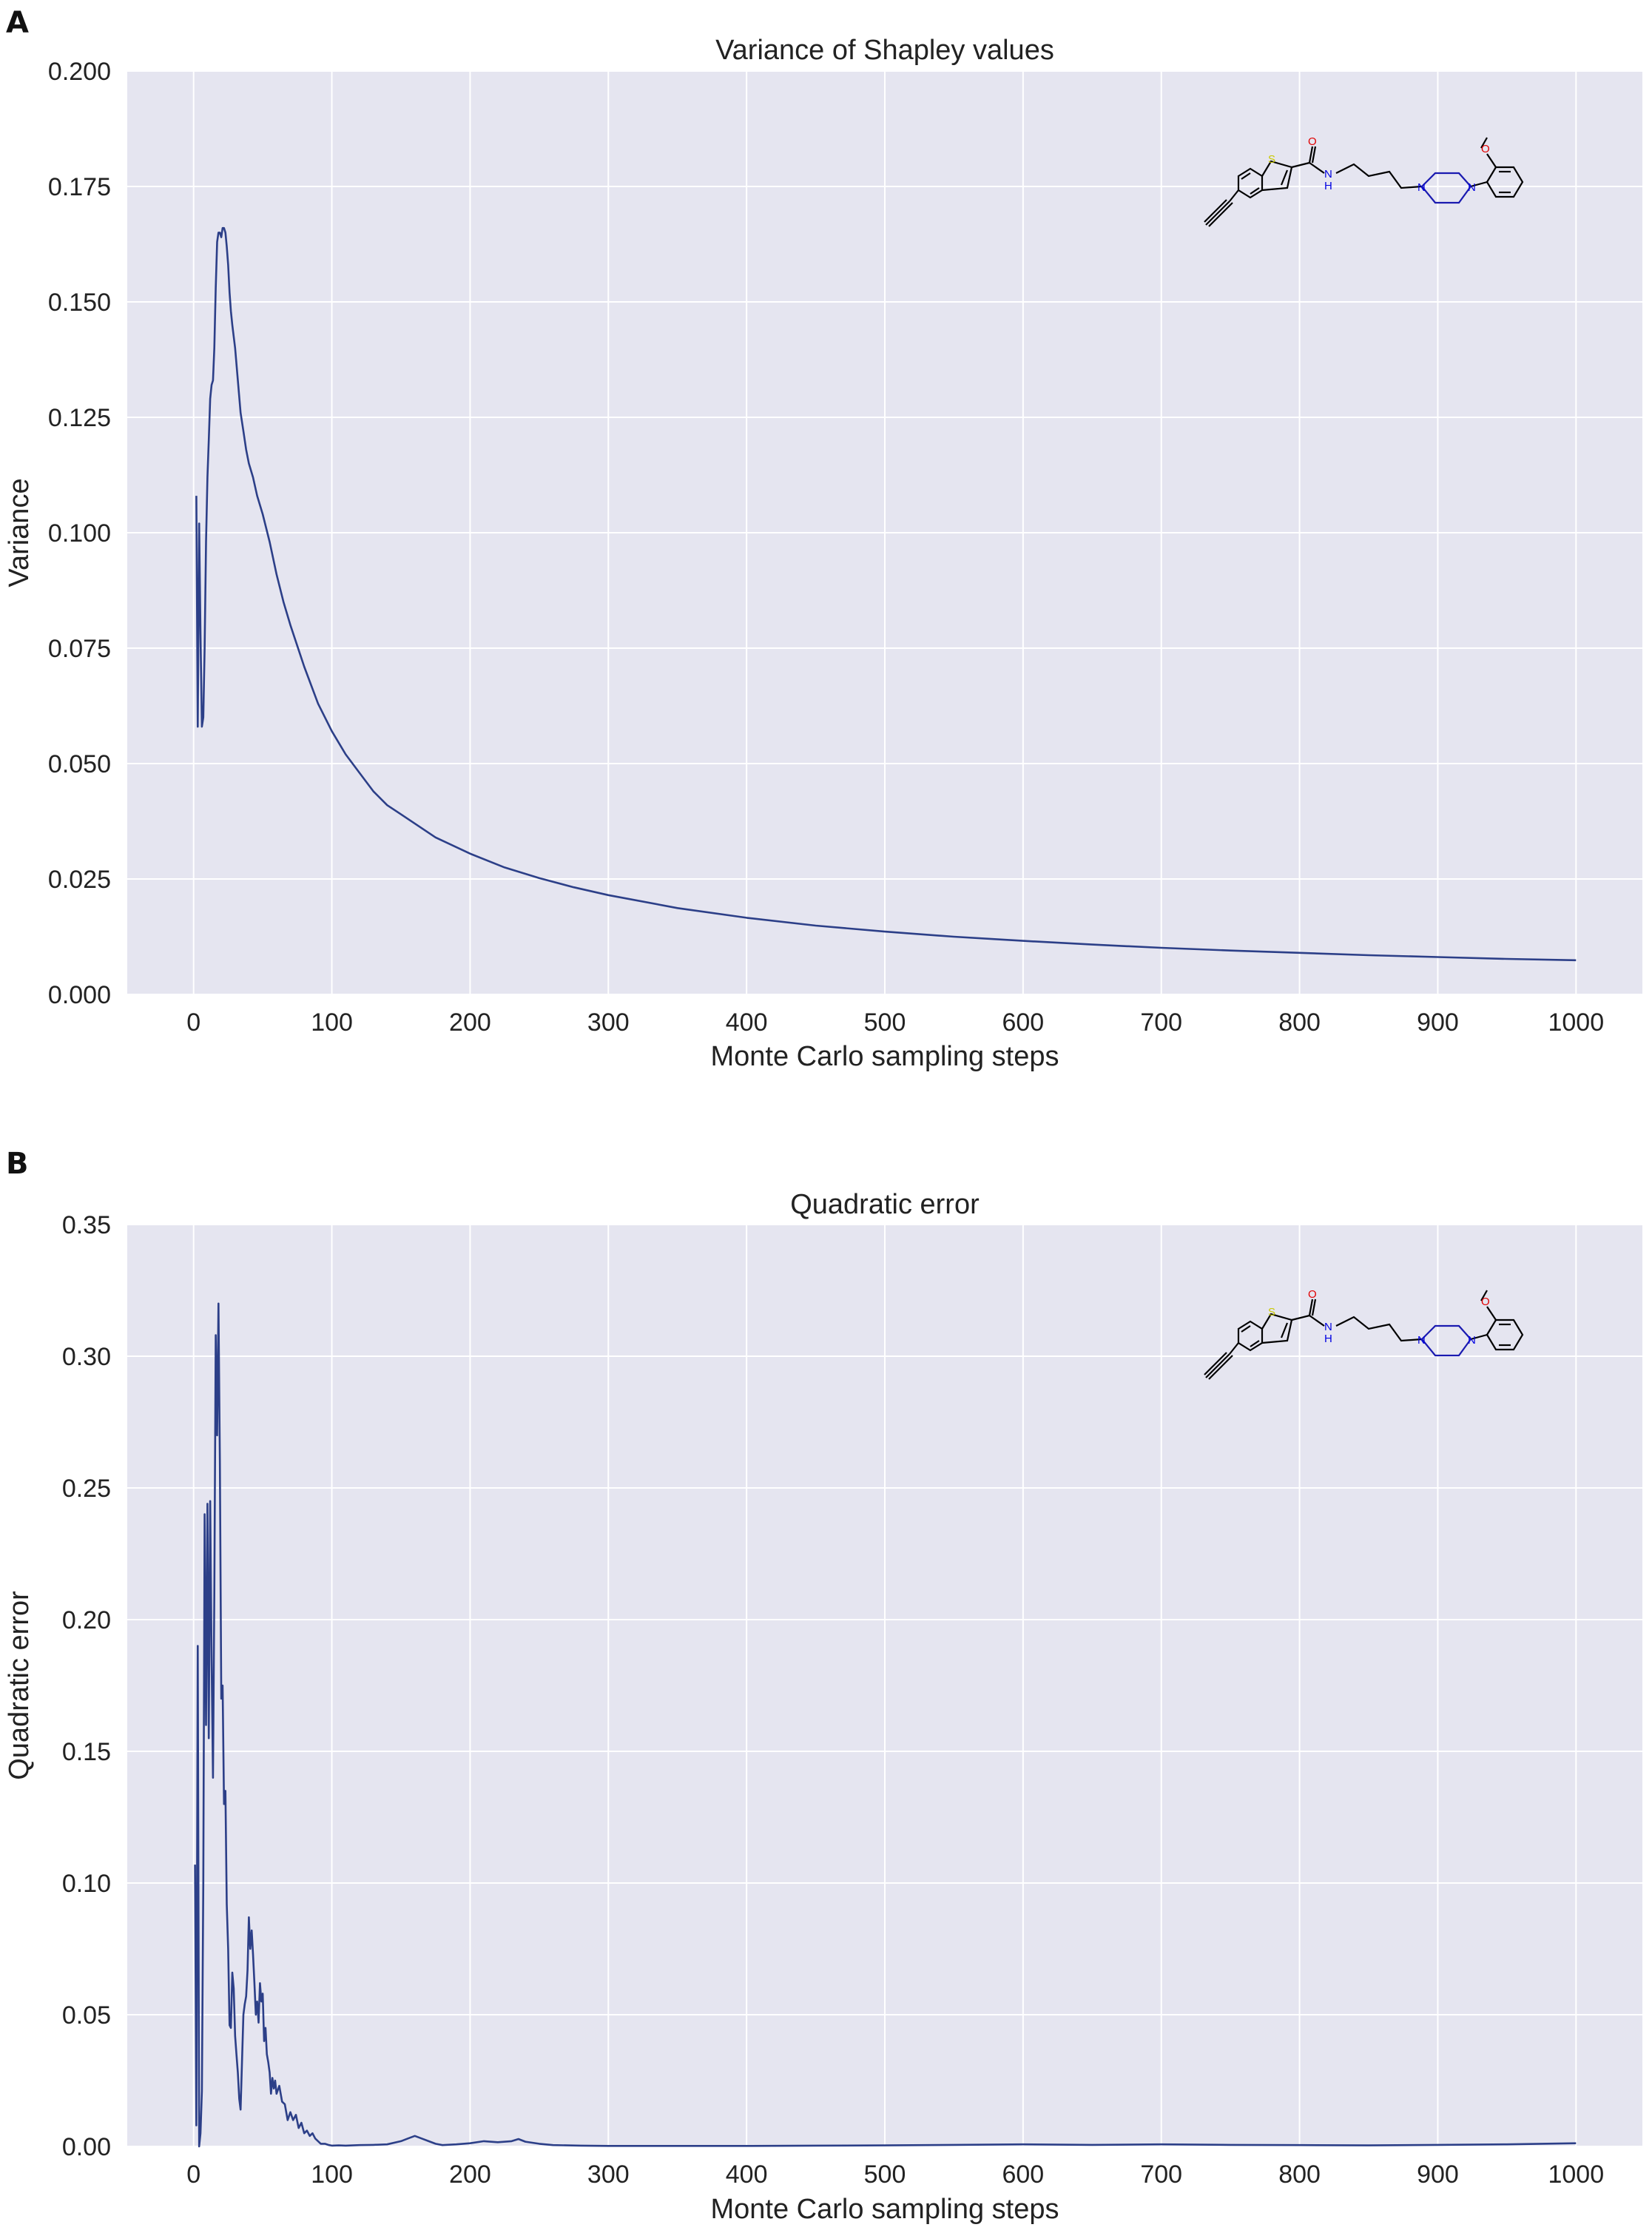 This screenshot has width=1652, height=2233. I want to click on y-tick-label: 0.00, so click(86, 2147).